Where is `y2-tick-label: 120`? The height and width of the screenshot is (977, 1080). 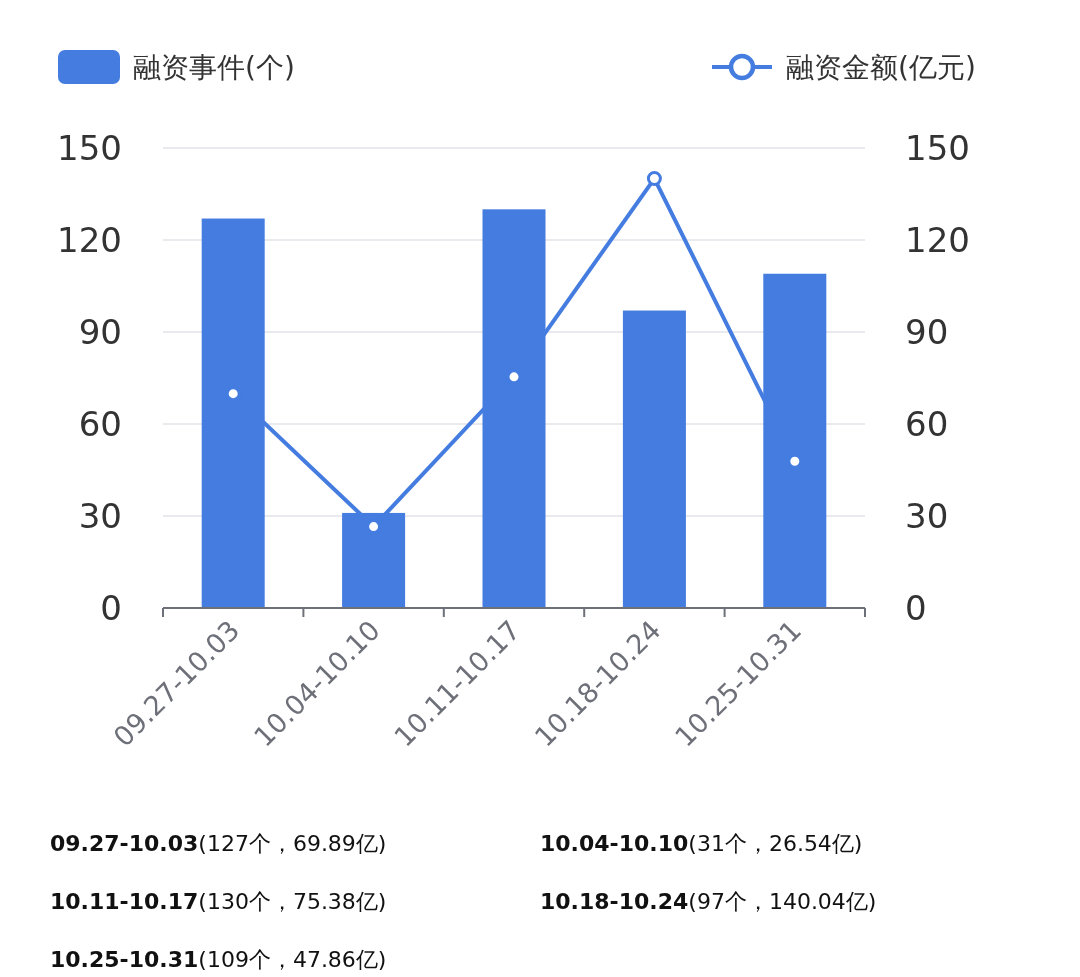 y2-tick-label: 120 is located at coordinates (937, 240).